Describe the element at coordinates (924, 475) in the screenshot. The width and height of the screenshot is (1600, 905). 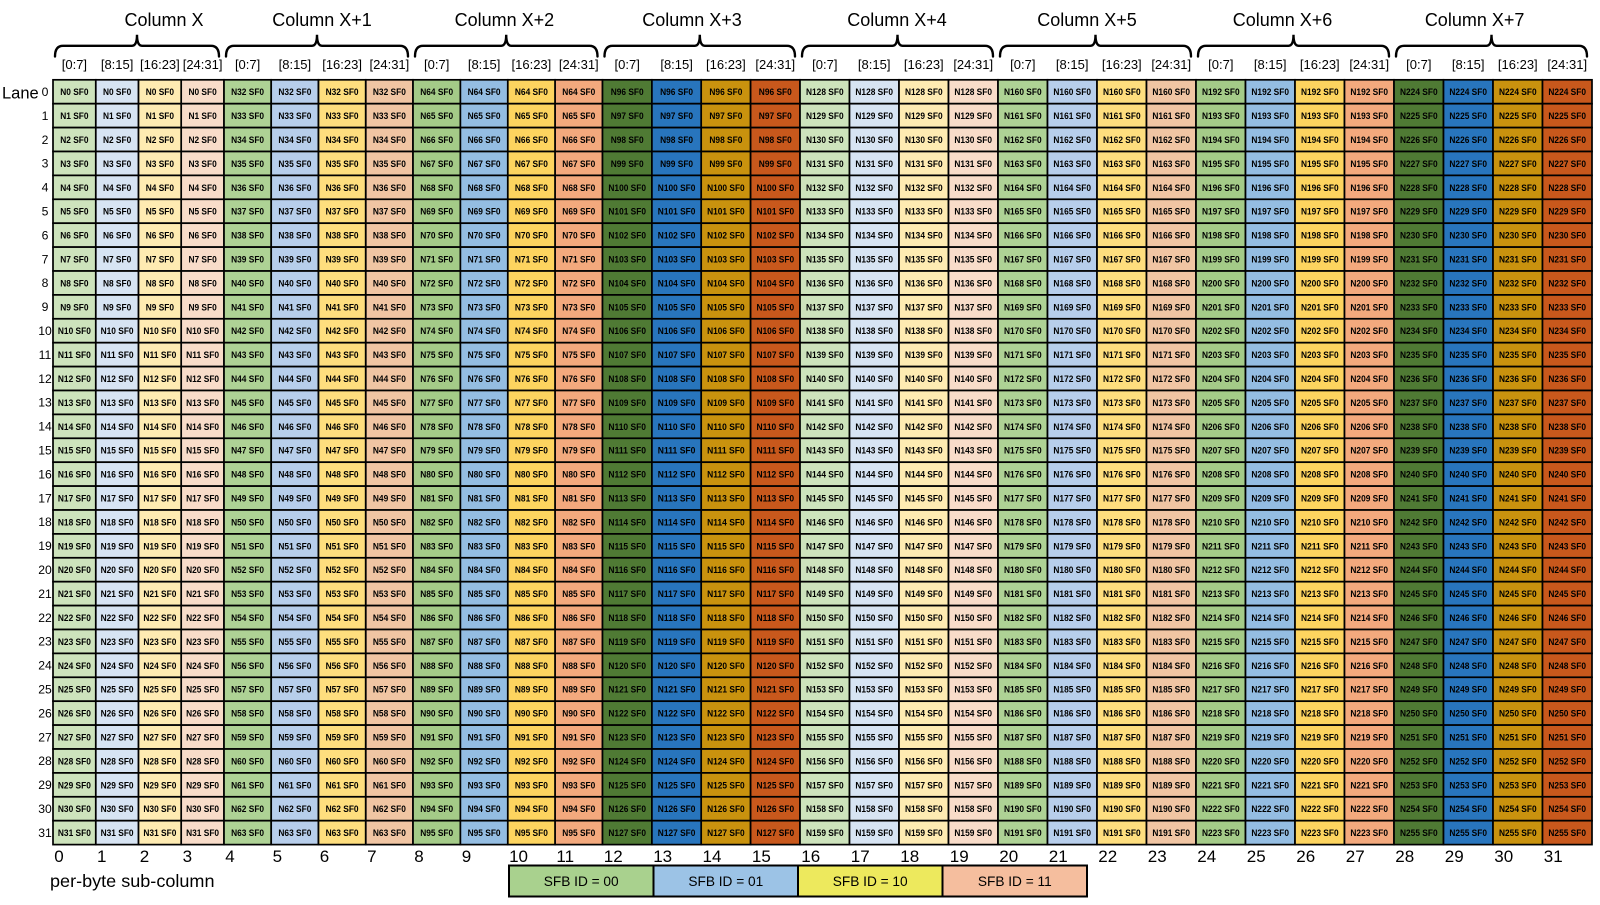
I see `svg-text: N144 SF0` at that location.